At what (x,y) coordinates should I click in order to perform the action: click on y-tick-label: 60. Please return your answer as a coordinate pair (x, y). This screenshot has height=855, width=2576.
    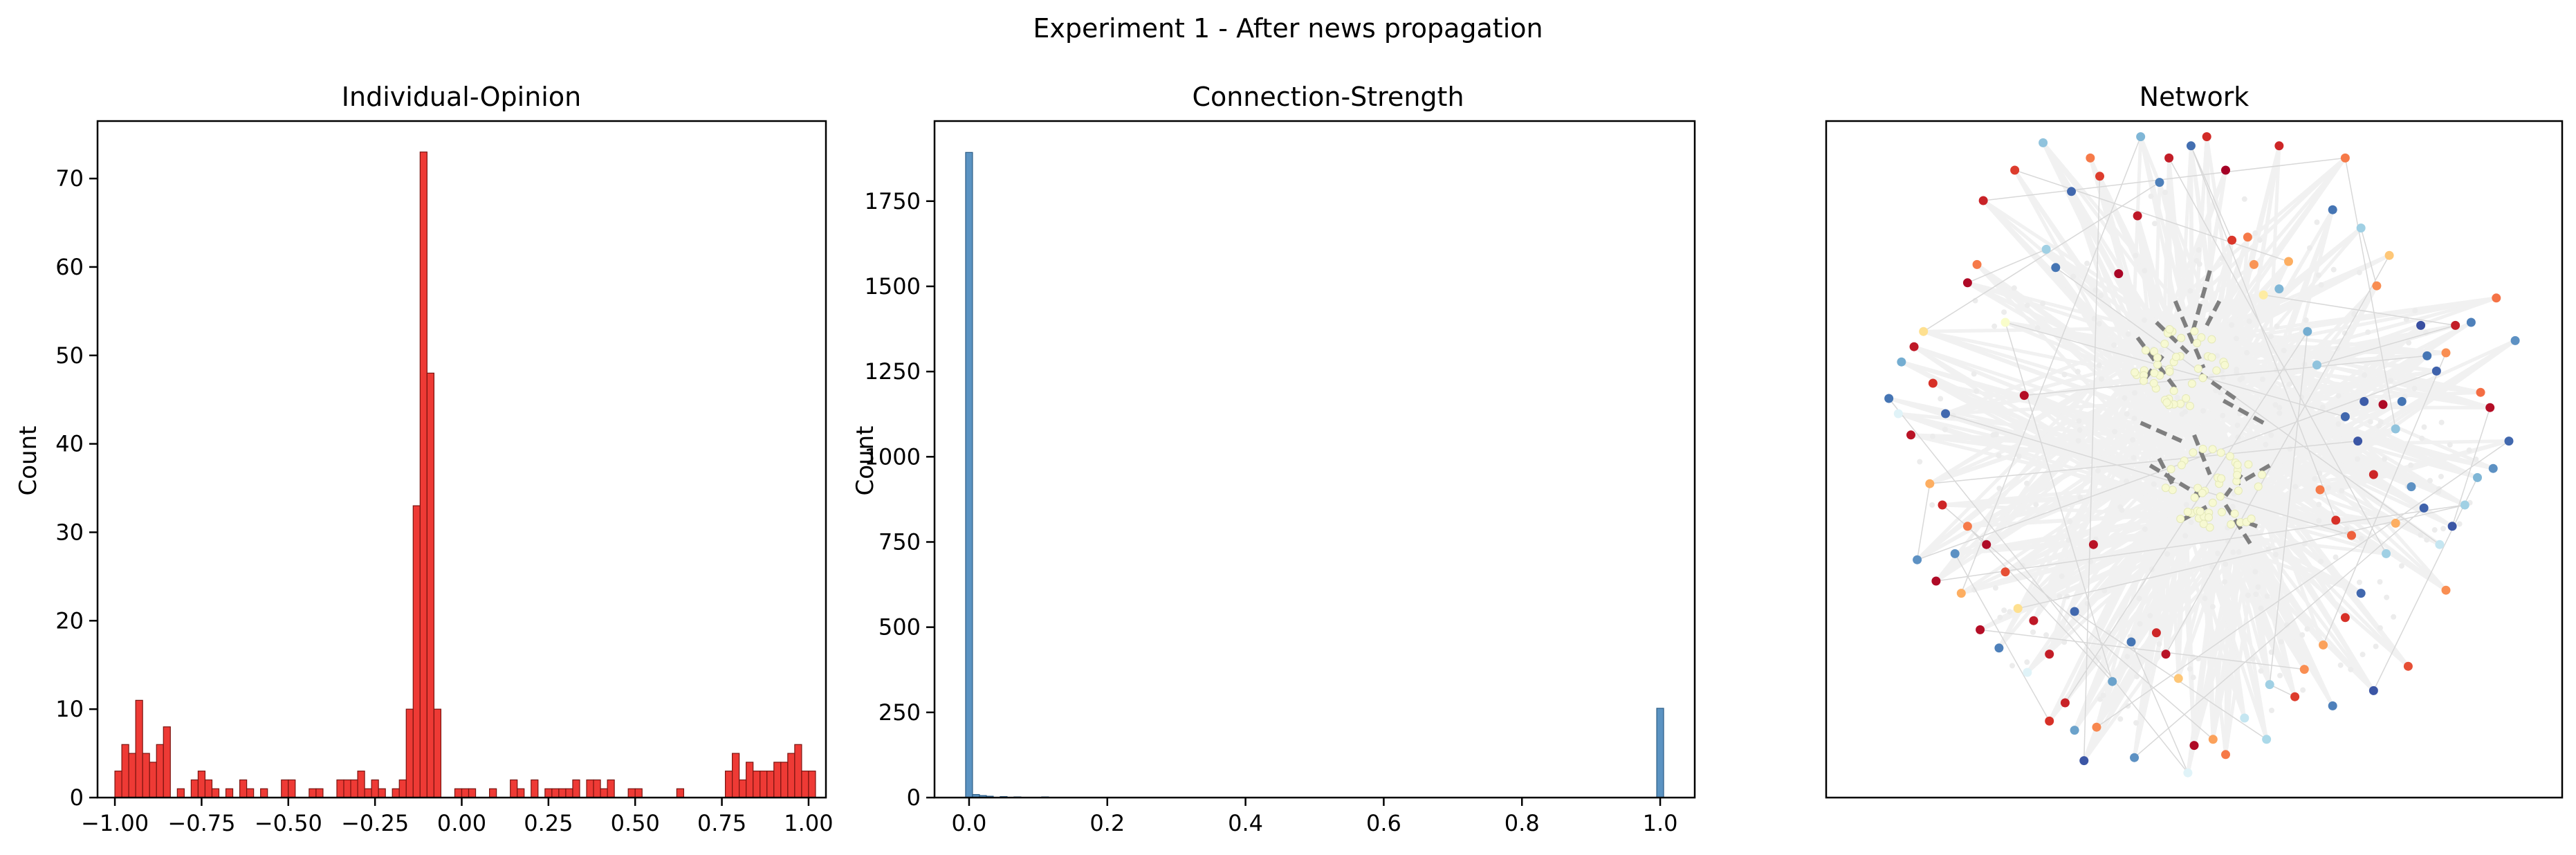
    Looking at the image, I should click on (69, 267).